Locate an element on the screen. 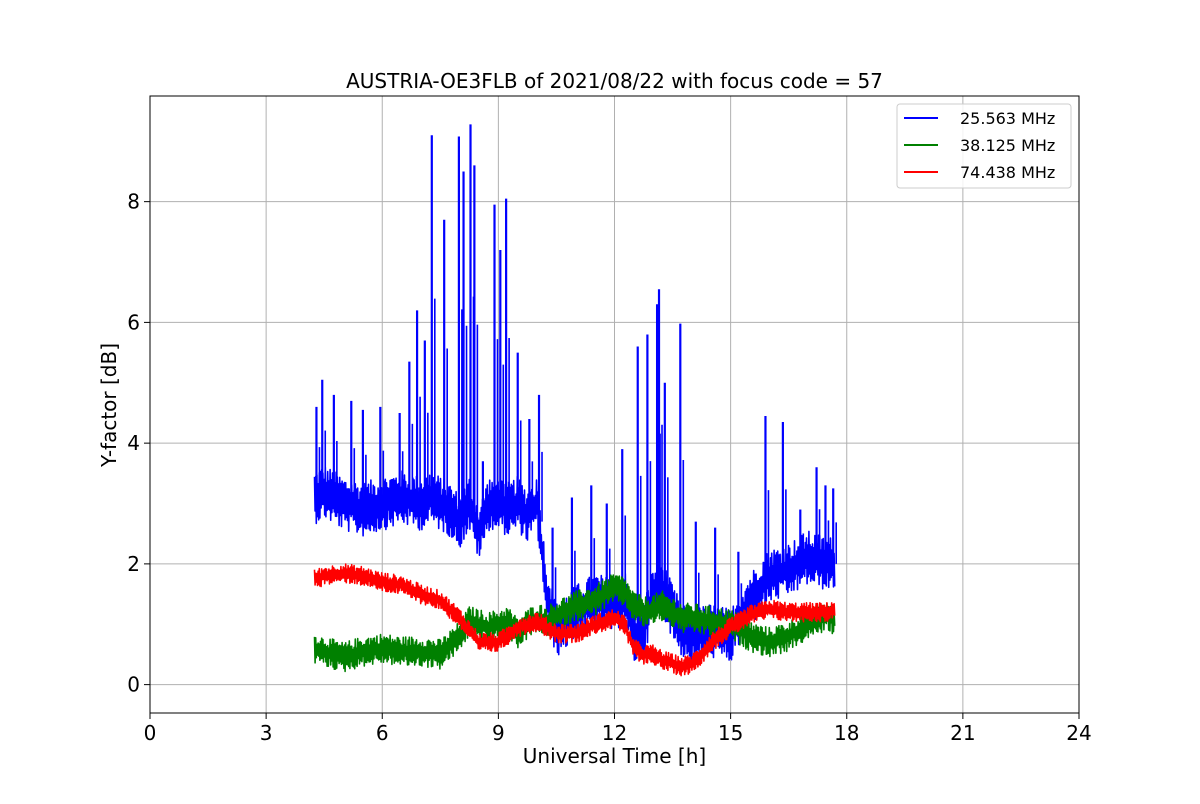 This screenshot has width=1200, height=804. y-axis-label: Y-factor [dB] is located at coordinates (109, 405).